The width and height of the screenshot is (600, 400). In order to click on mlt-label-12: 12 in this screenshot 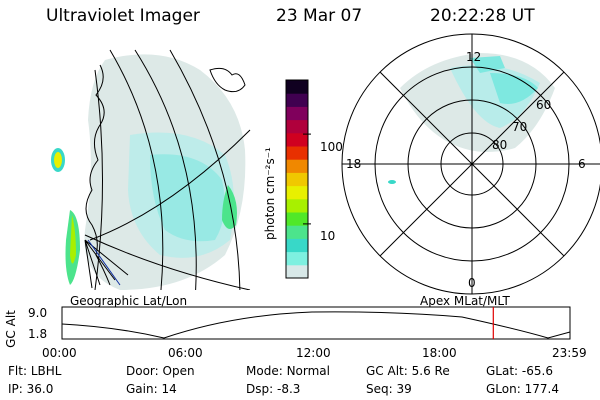, I will do `click(474, 57)`.